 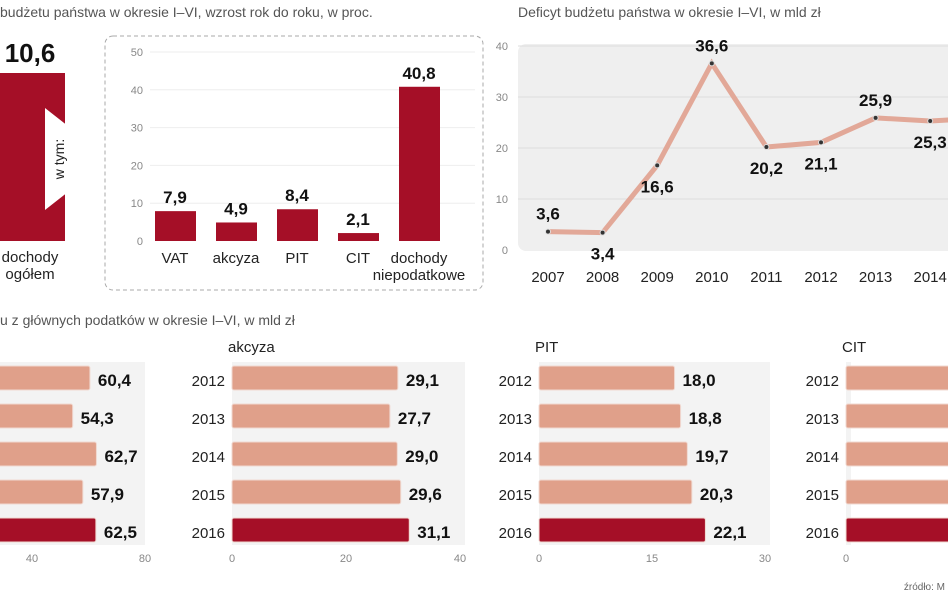 What do you see at coordinates (729, 532) in the screenshot?
I see `value-label: 22,1` at bounding box center [729, 532].